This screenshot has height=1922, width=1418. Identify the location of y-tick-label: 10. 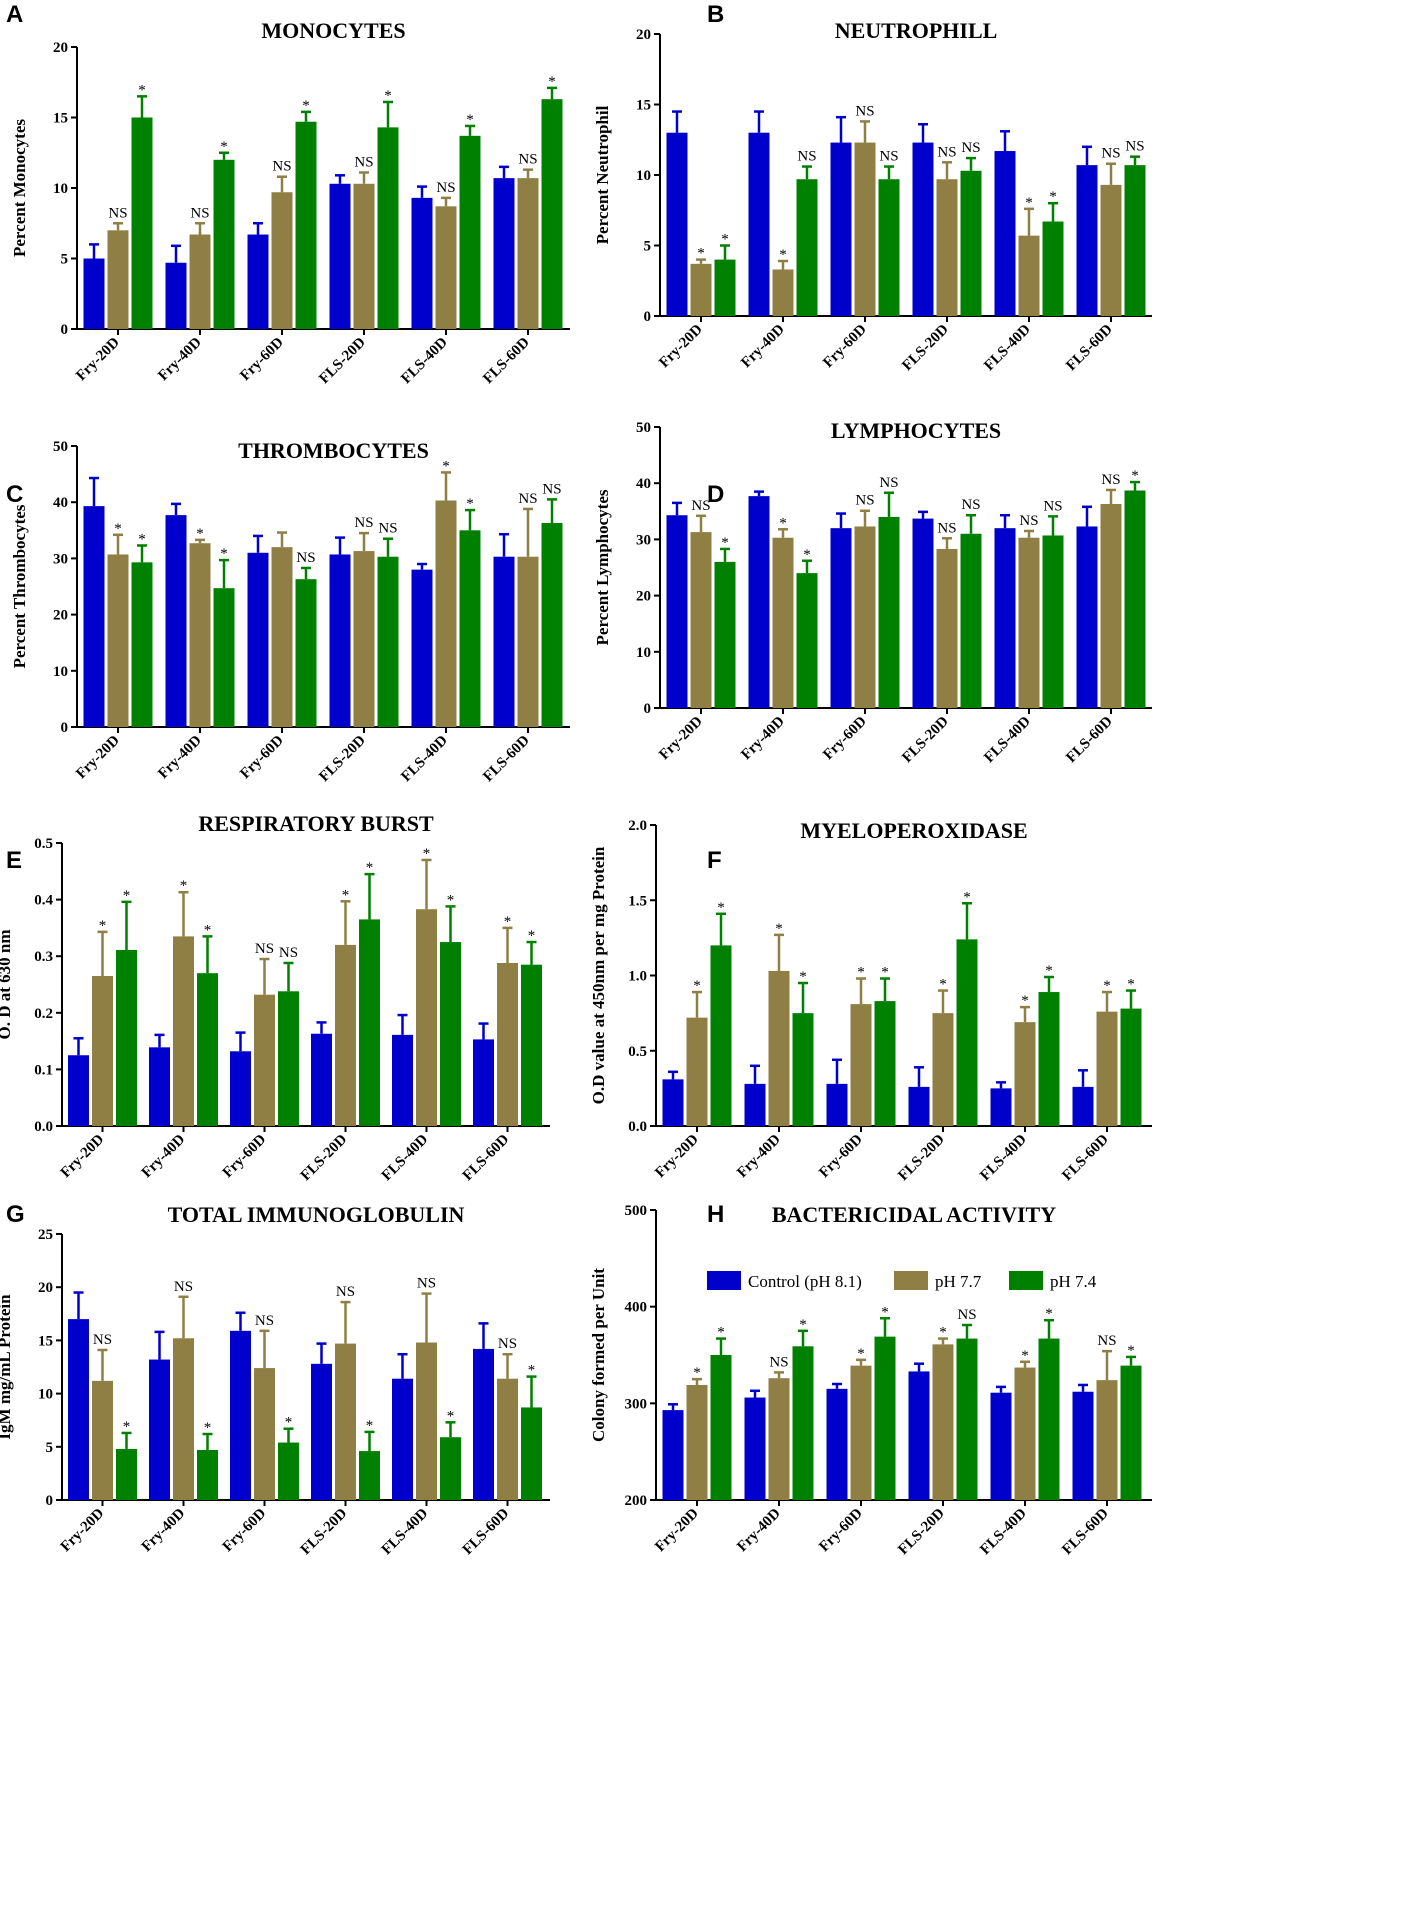
(45, 1395).